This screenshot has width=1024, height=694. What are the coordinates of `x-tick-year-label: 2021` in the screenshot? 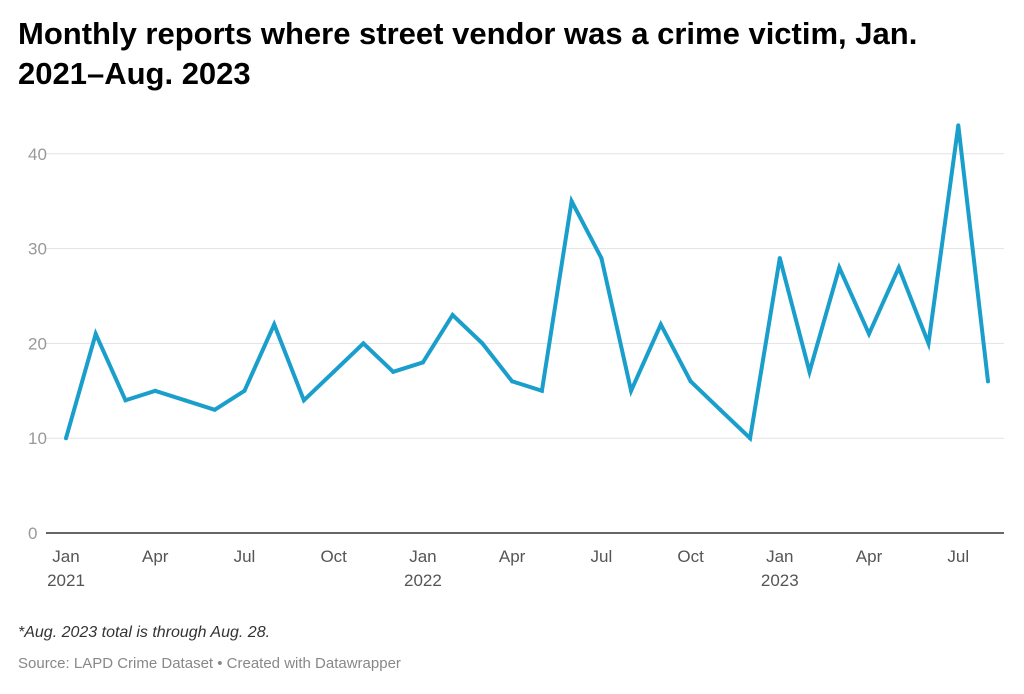 It's located at (66, 580).